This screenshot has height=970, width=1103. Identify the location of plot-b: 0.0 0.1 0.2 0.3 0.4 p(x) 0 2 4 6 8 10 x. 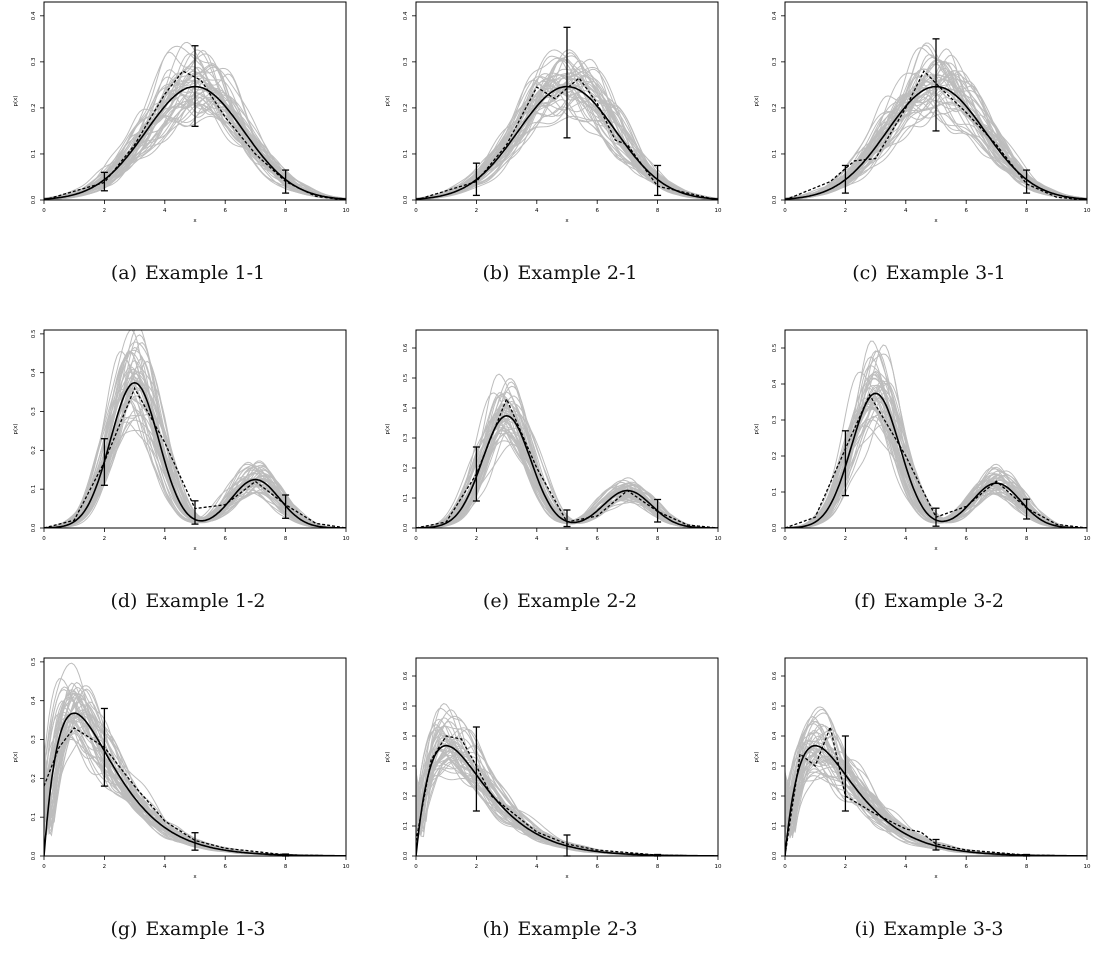
(553, 112).